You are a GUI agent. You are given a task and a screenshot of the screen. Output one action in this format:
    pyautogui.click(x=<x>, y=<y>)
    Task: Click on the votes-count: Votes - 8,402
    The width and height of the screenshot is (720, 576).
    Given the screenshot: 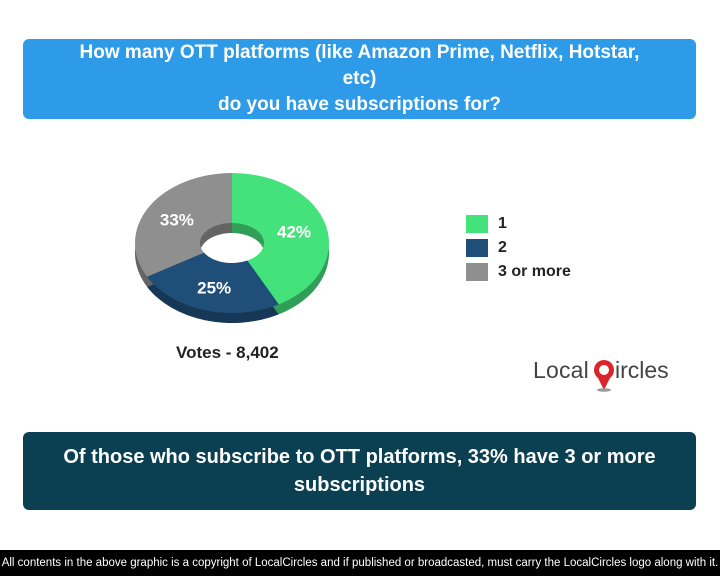 What is the action you would take?
    pyautogui.click(x=227, y=352)
    